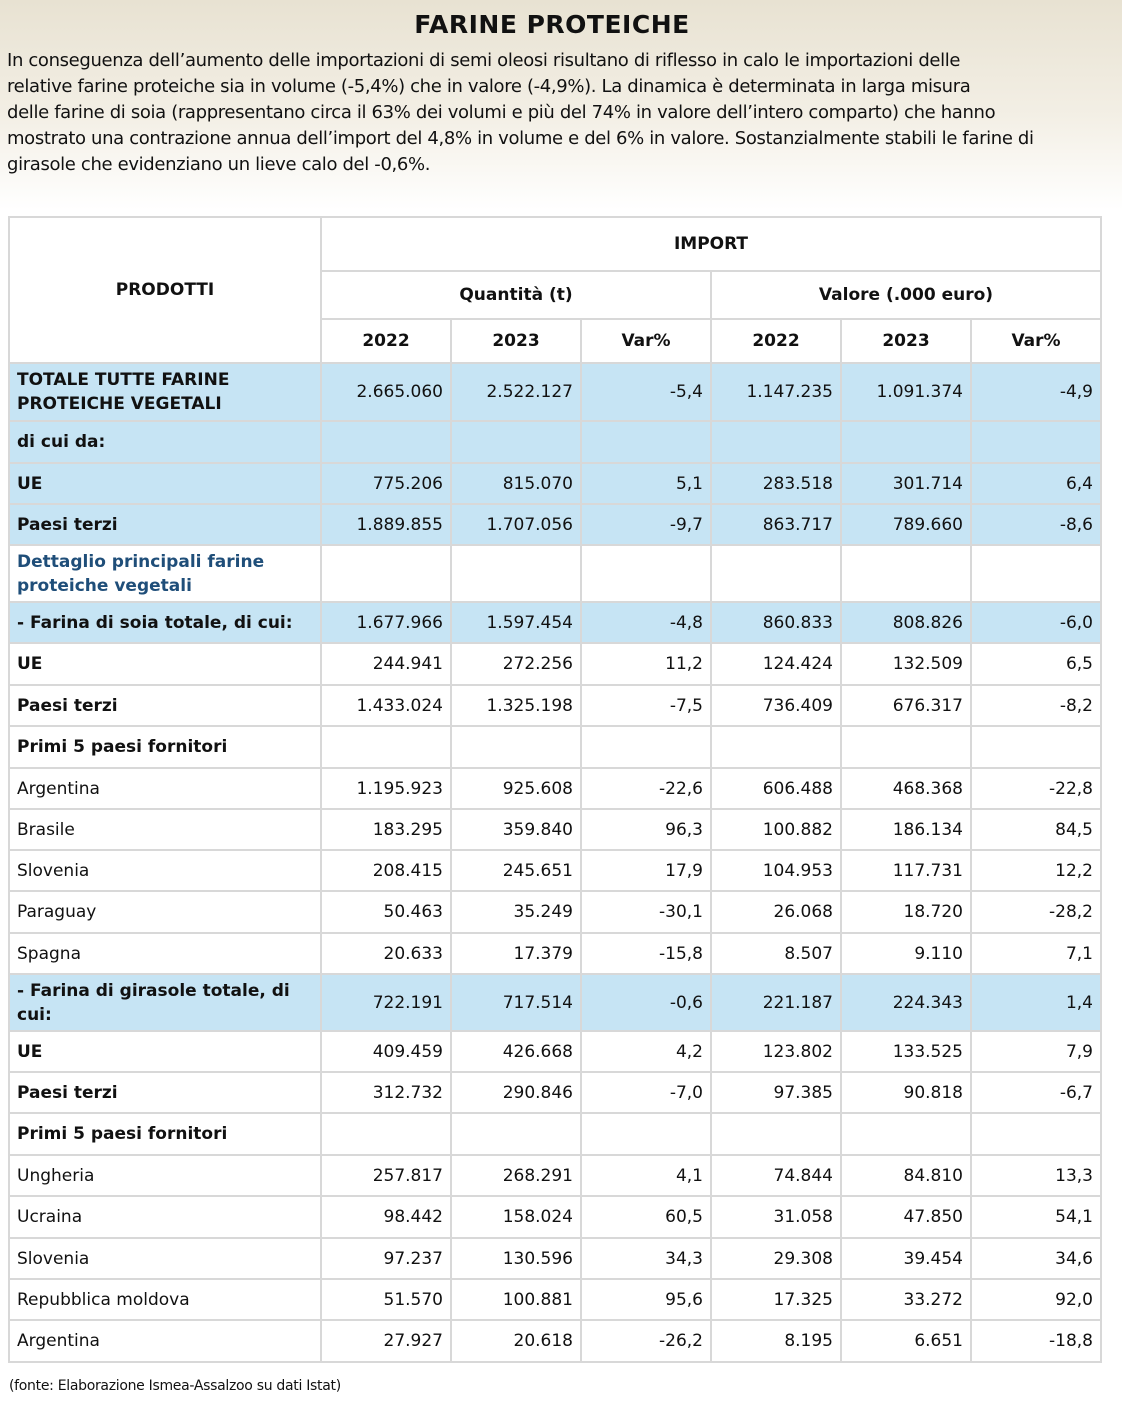 The width and height of the screenshot is (1122, 1426). What do you see at coordinates (906, 705) in the screenshot?
I see `cell: 676.317` at bounding box center [906, 705].